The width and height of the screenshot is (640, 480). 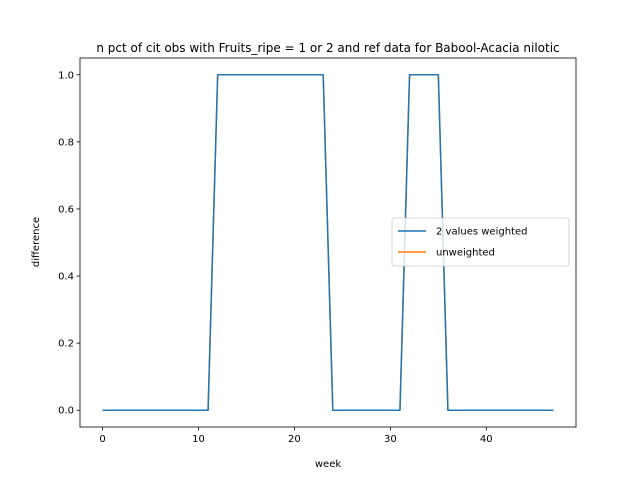 I want to click on y-tick-label: 0.4, so click(x=66, y=277).